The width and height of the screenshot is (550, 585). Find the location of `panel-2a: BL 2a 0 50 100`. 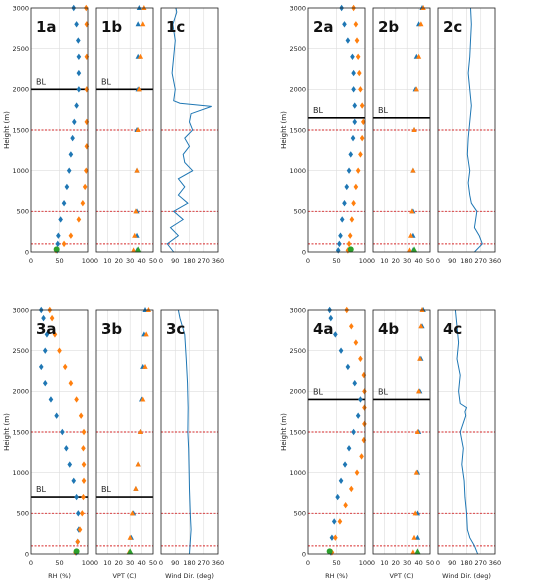

panel-2a: BL 2a 0 50 100 is located at coordinates (338, 134).